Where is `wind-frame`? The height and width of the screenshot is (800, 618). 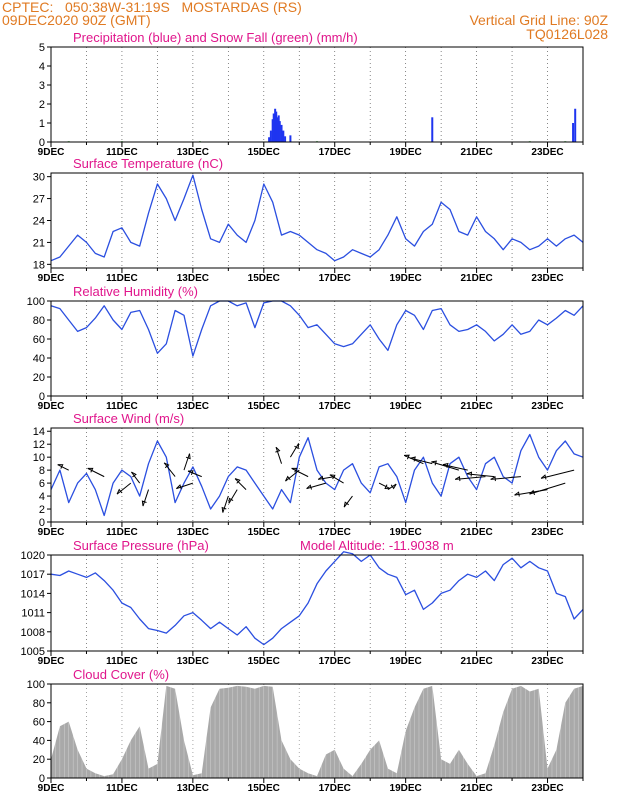
wind-frame is located at coordinates (317, 475).